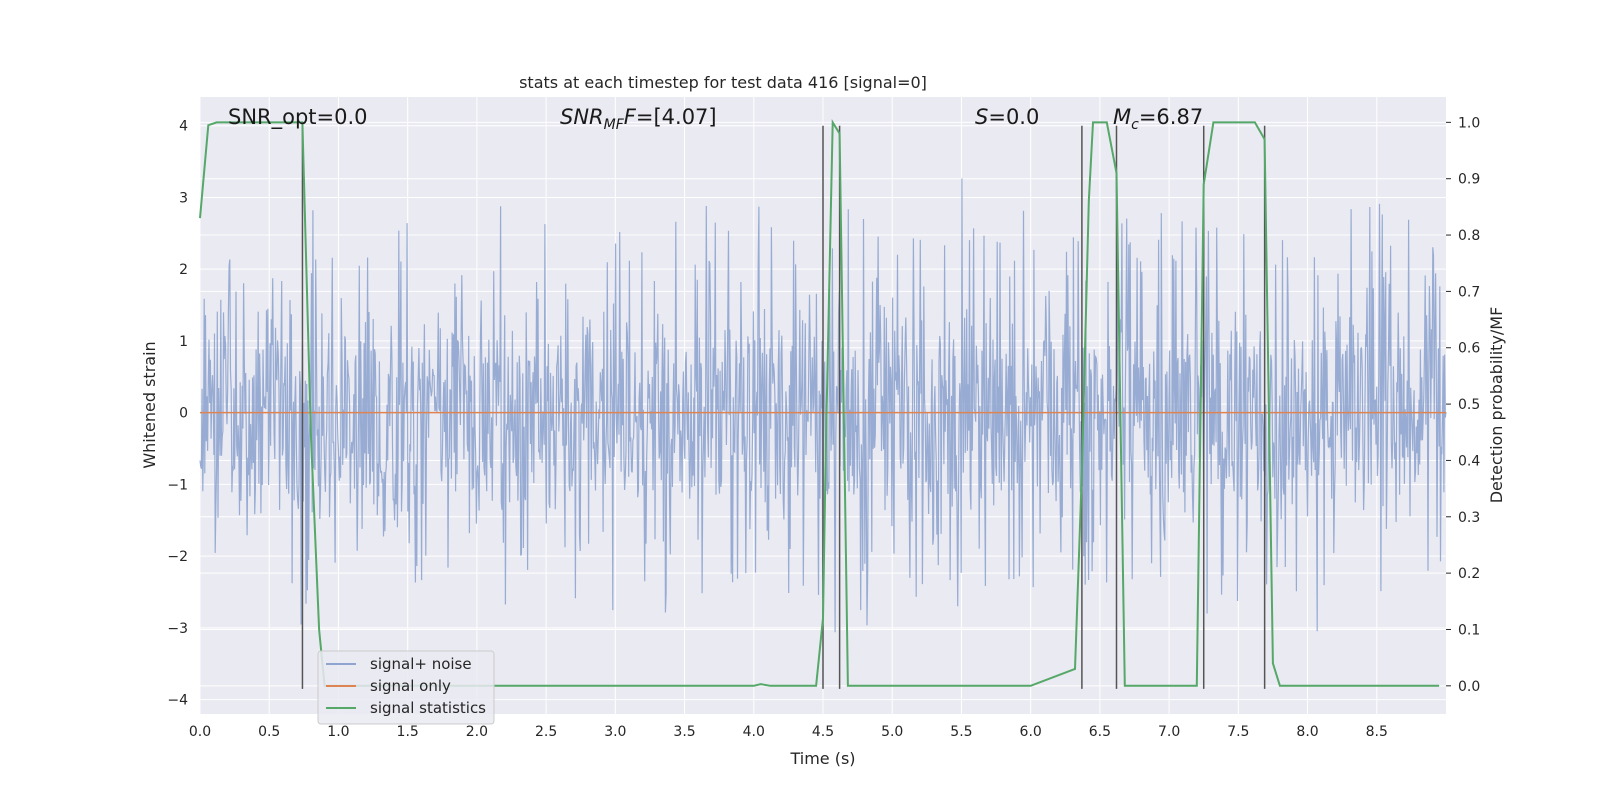 The image size is (1600, 800). What do you see at coordinates (1469, 574) in the screenshot?
I see `y-tick-label-right: 0.2` at bounding box center [1469, 574].